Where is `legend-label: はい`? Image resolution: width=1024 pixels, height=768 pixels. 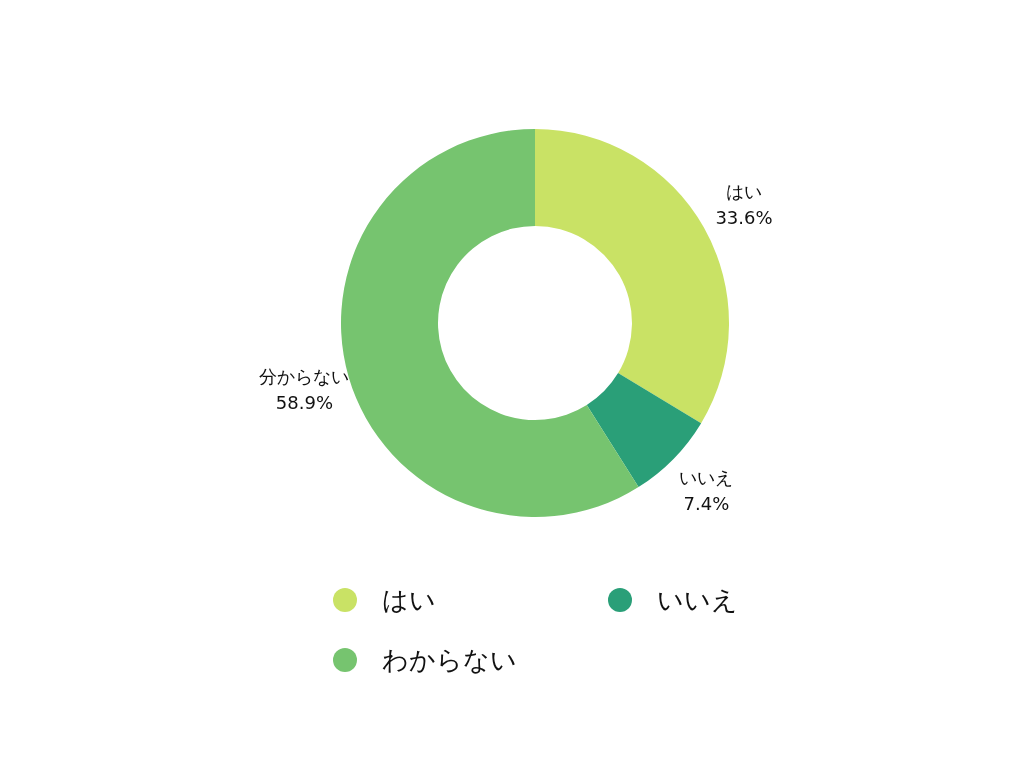
legend-label: はい is located at coordinates (409, 600).